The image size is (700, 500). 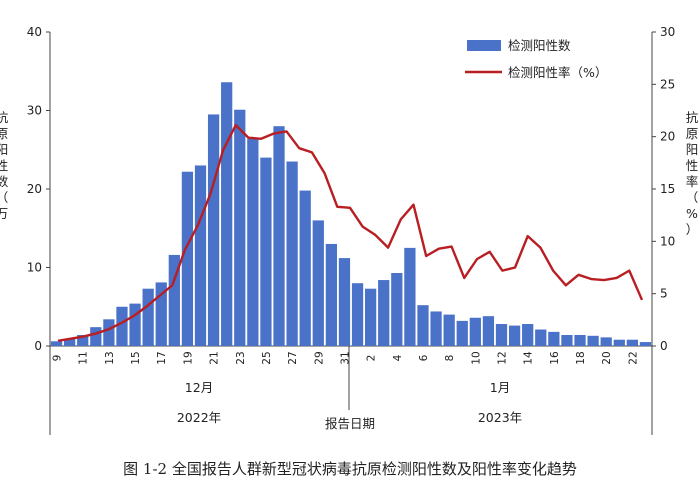 I want to click on right-tick-label: 0, so click(x=664, y=346).